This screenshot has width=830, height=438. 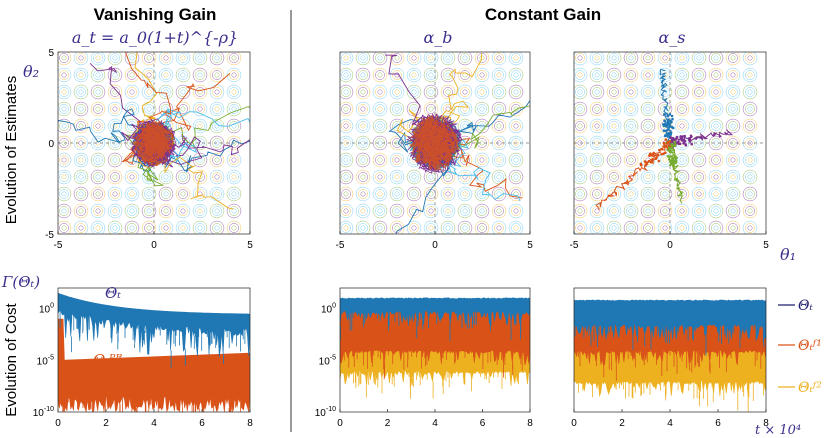 I want to click on series-band-orange, so click(x=154, y=365).